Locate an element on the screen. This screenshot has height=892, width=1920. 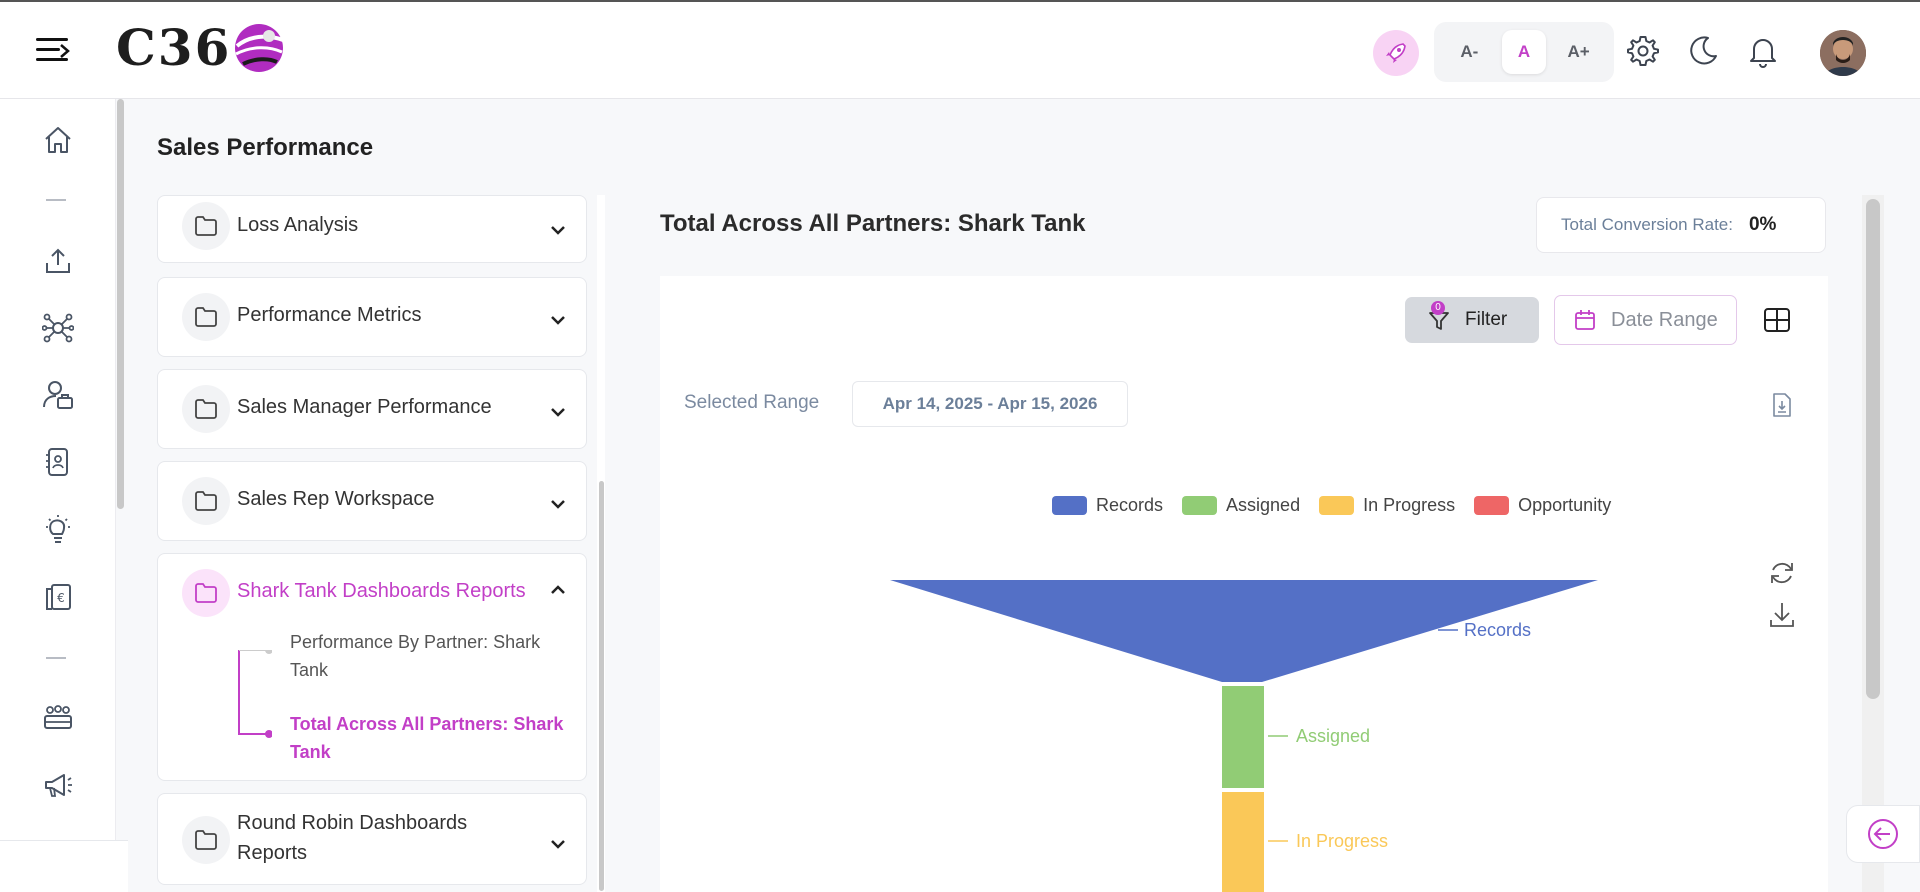
logo-text: C36 is located at coordinates (174, 47).